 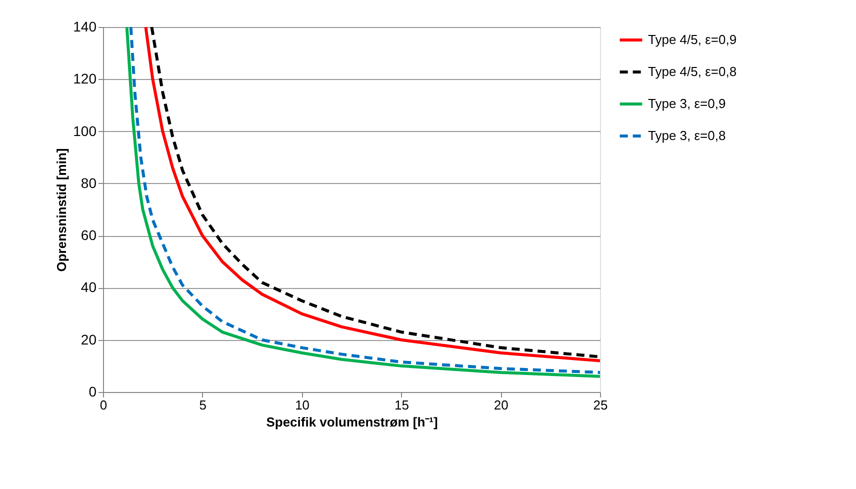 I want to click on y-tick-label: 120, so click(x=85, y=78).